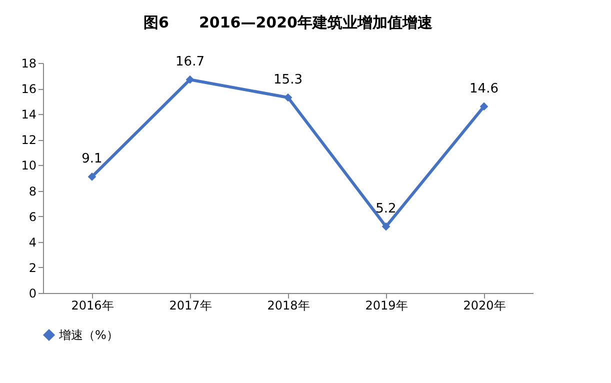 The width and height of the screenshot is (611, 383). What do you see at coordinates (288, 80) in the screenshot?
I see `data-label: 15.3` at bounding box center [288, 80].